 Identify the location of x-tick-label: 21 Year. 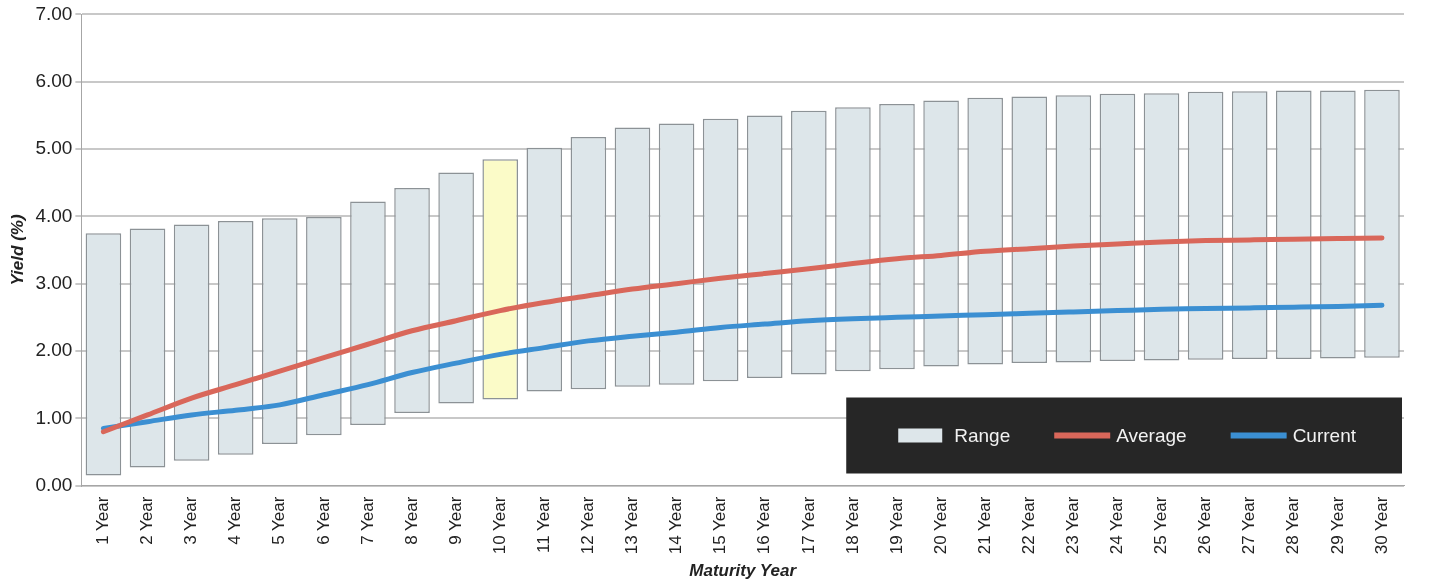
(984, 525).